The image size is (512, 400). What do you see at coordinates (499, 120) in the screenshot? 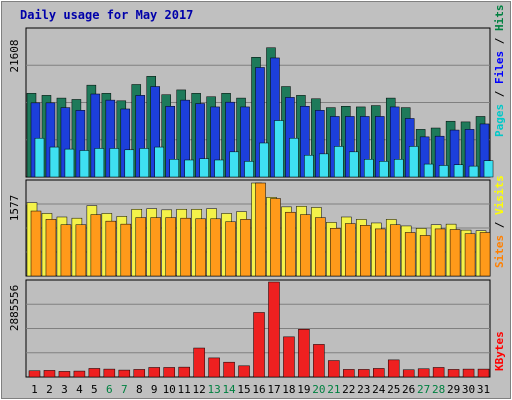
I see `legend-item-pages: Pages` at bounding box center [499, 120].